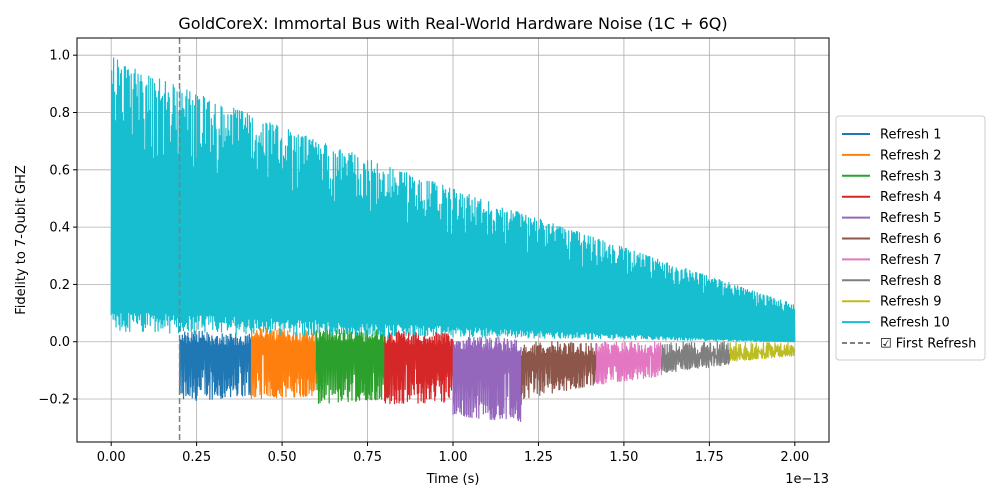 The image size is (1000, 500). I want to click on y-tick-label: 1.0, so click(59, 56).